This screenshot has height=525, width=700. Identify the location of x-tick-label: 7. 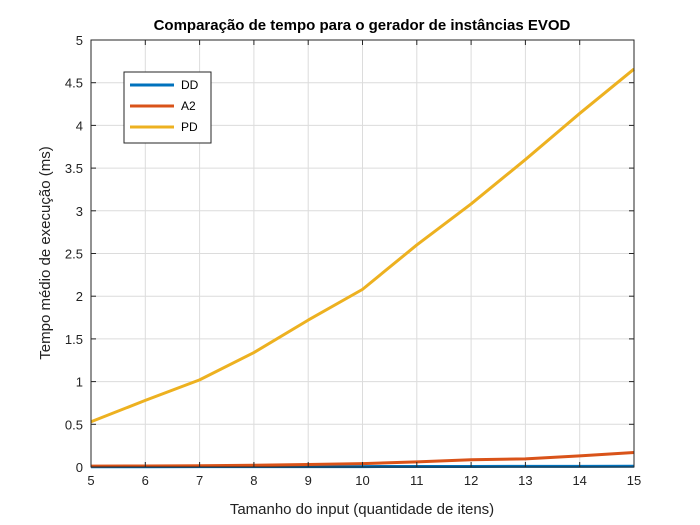
(199, 480).